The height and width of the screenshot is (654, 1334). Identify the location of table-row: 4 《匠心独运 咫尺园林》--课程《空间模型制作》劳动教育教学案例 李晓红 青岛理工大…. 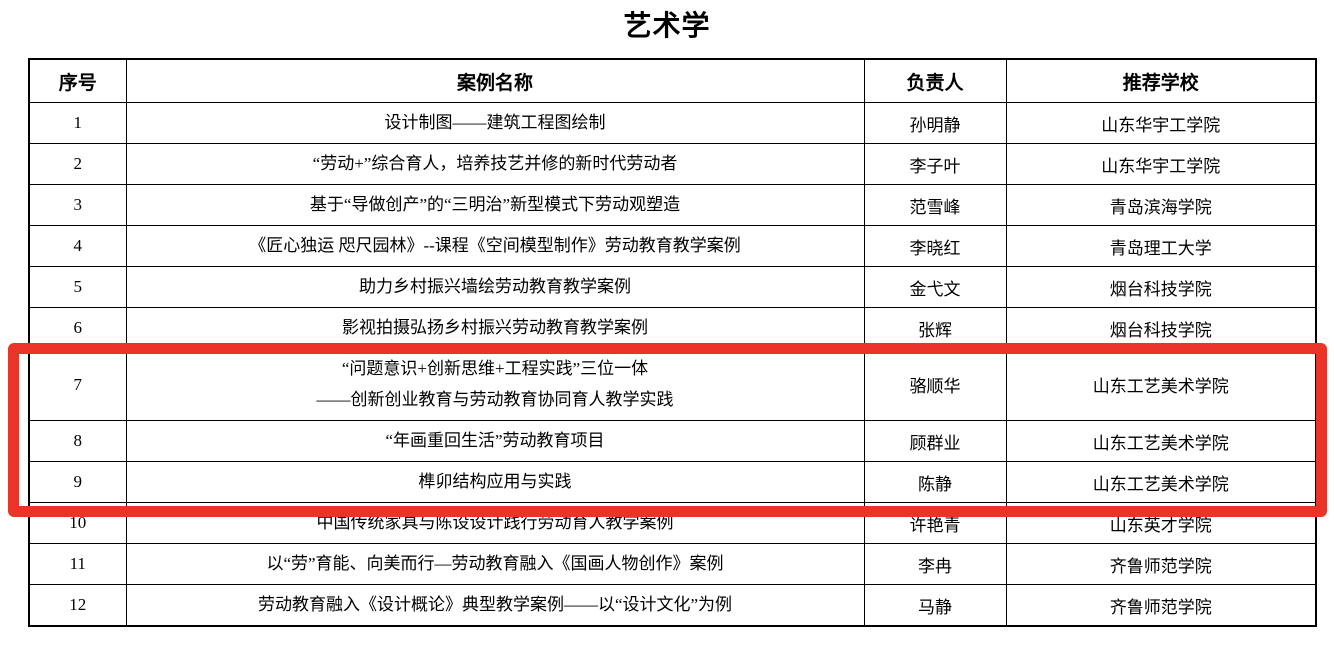
(672, 246).